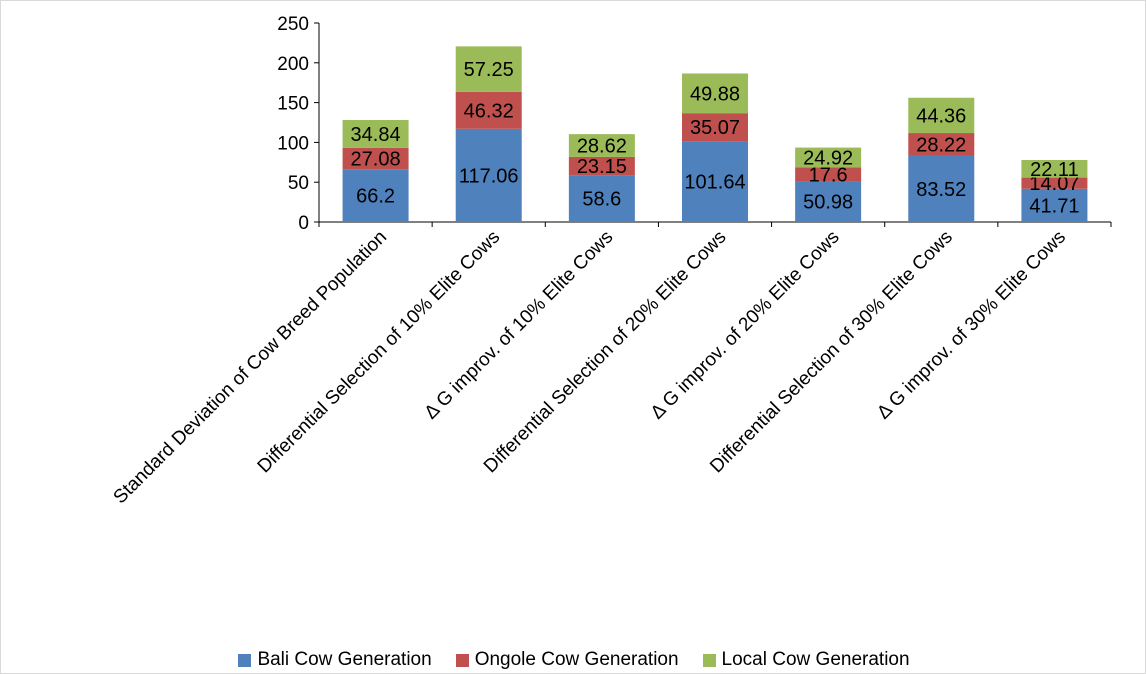 The height and width of the screenshot is (674, 1146). I want to click on data-label: 57.25, so click(489, 70).